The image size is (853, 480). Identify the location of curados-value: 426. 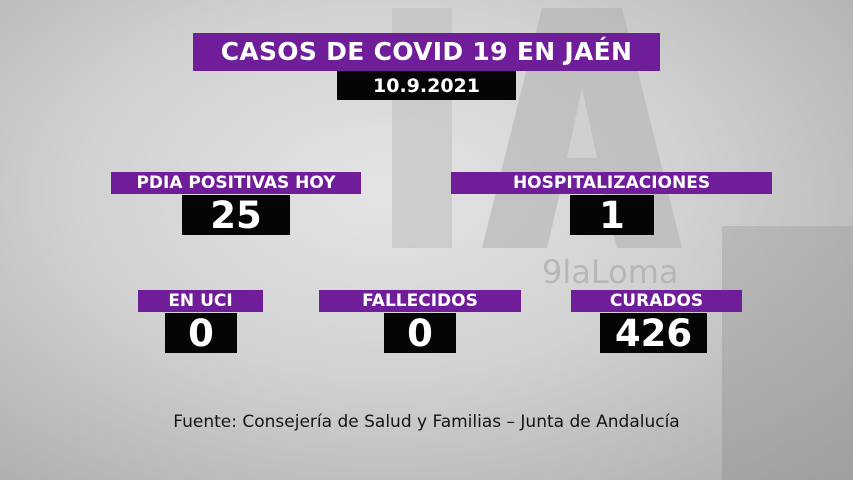
(653, 334).